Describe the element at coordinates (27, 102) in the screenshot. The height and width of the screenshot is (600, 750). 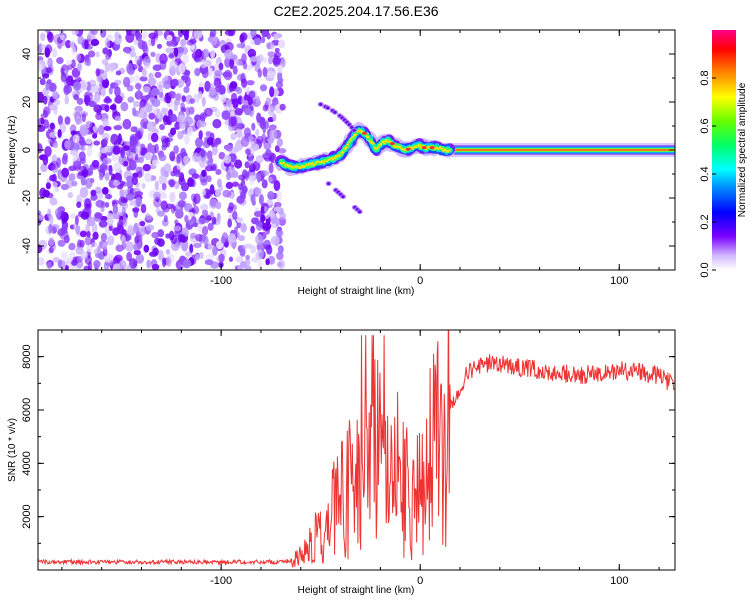
I see `spectrogram-ytick-label-3: 20` at that location.